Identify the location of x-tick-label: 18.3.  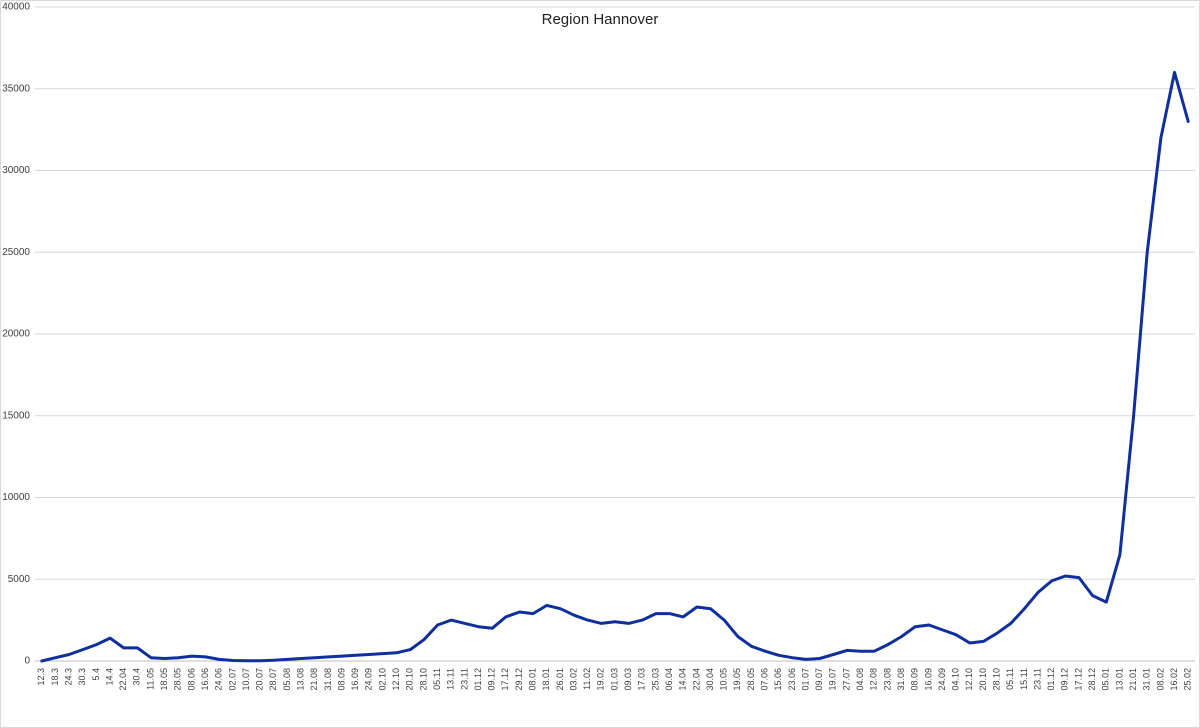
(55, 677).